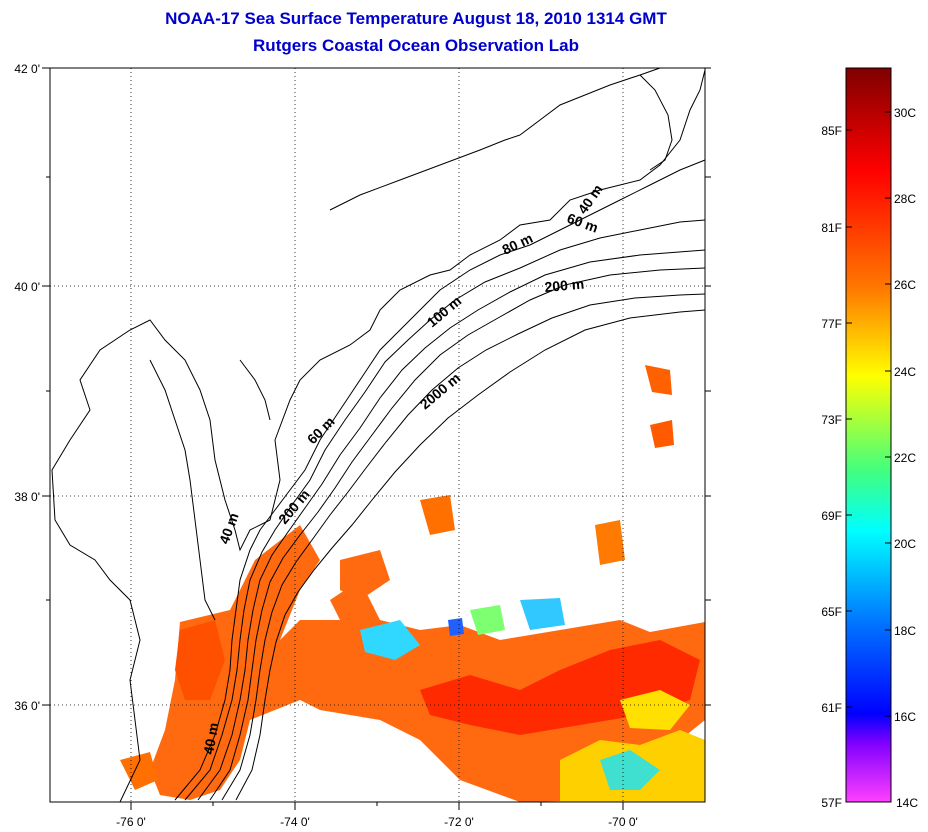 The height and width of the screenshot is (832, 928). I want to click on chesapeake-bay, so click(182, 490).